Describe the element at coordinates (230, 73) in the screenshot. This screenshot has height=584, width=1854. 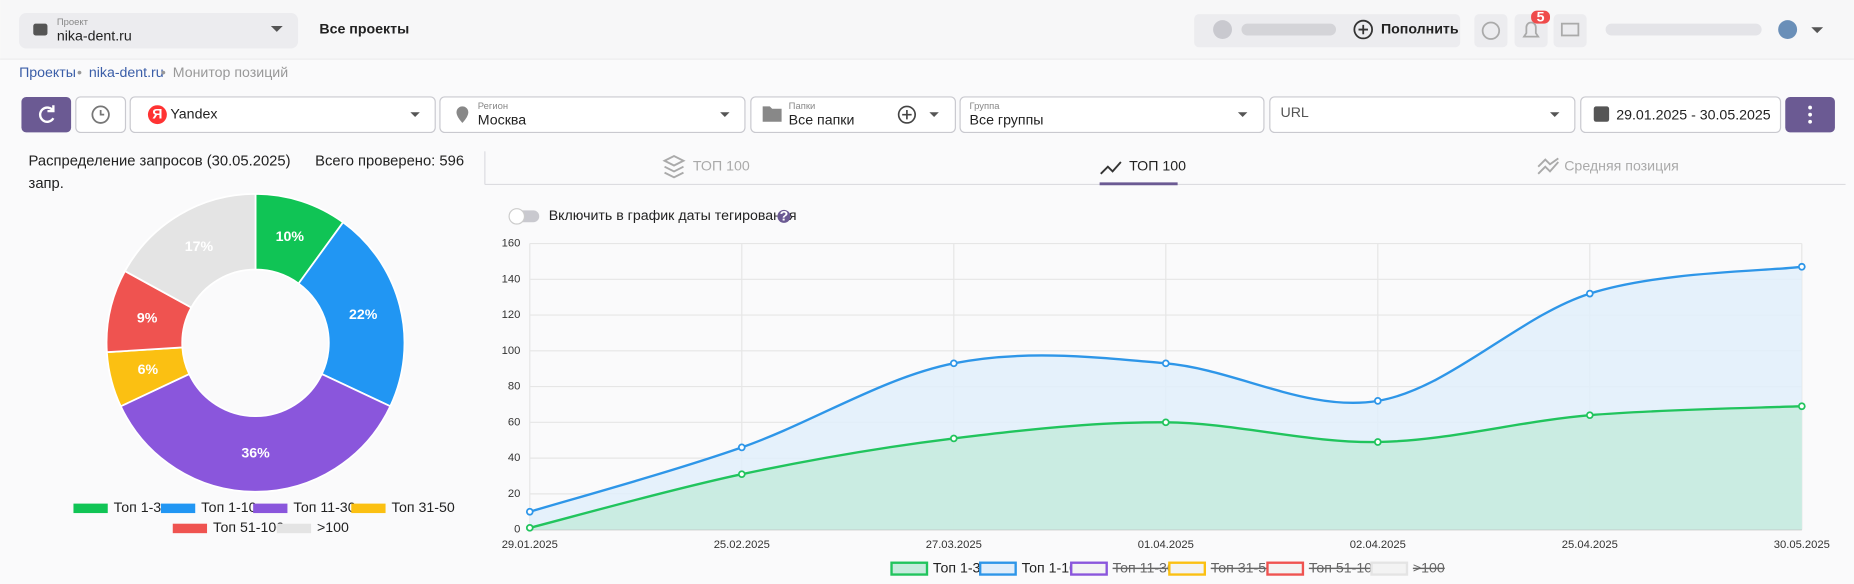
I see `breadcrumb-current: Монитор позиций` at that location.